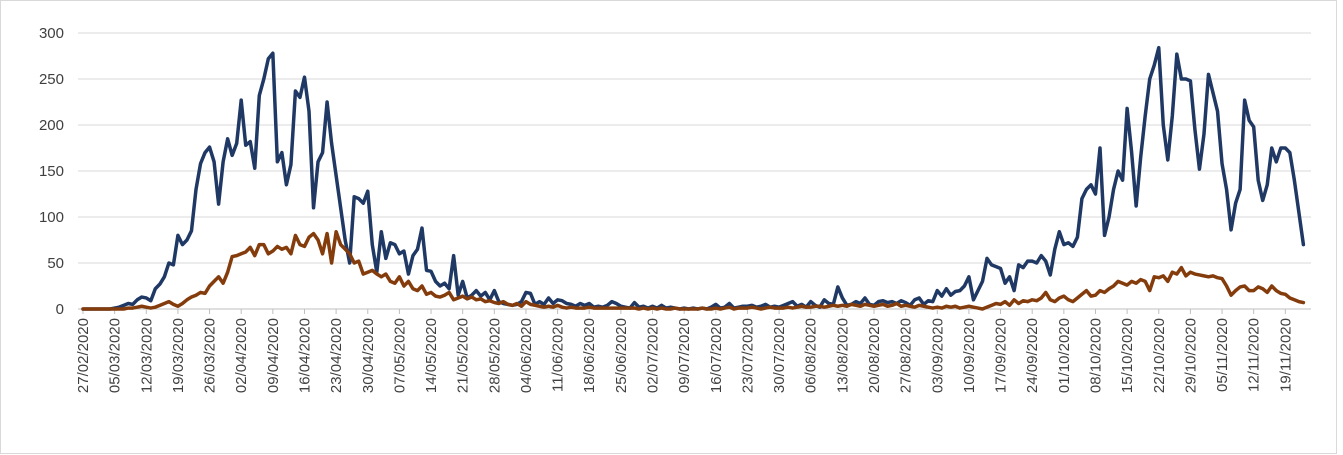 This screenshot has width=1343, height=455. I want to click on x-tick-label: 25/06/2020, so click(621, 355).